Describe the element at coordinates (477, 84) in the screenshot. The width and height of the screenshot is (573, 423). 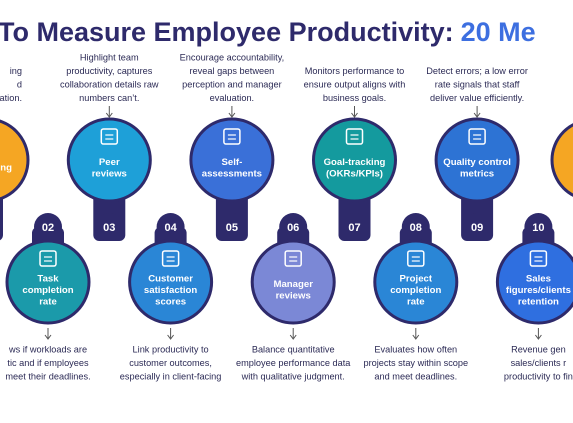
I see `metric-description: rate signals that staff` at that location.